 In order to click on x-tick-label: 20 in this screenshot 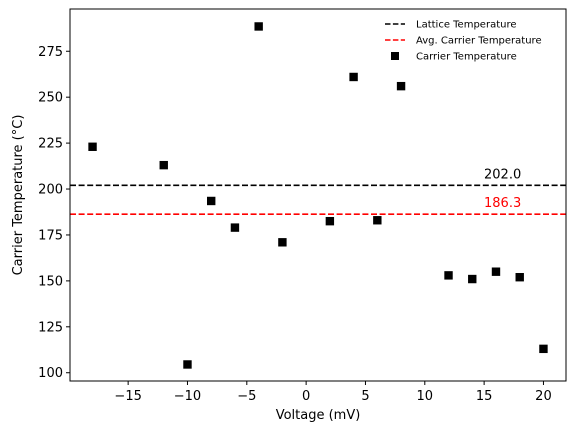, I will do `click(543, 396)`.